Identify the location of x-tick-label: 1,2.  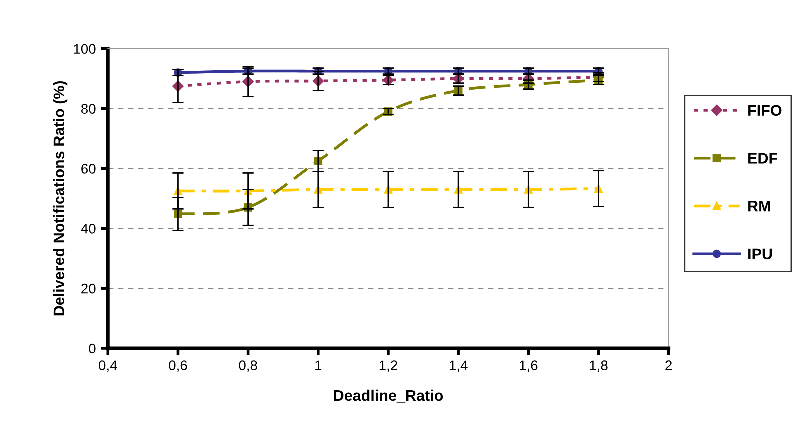
(389, 366).